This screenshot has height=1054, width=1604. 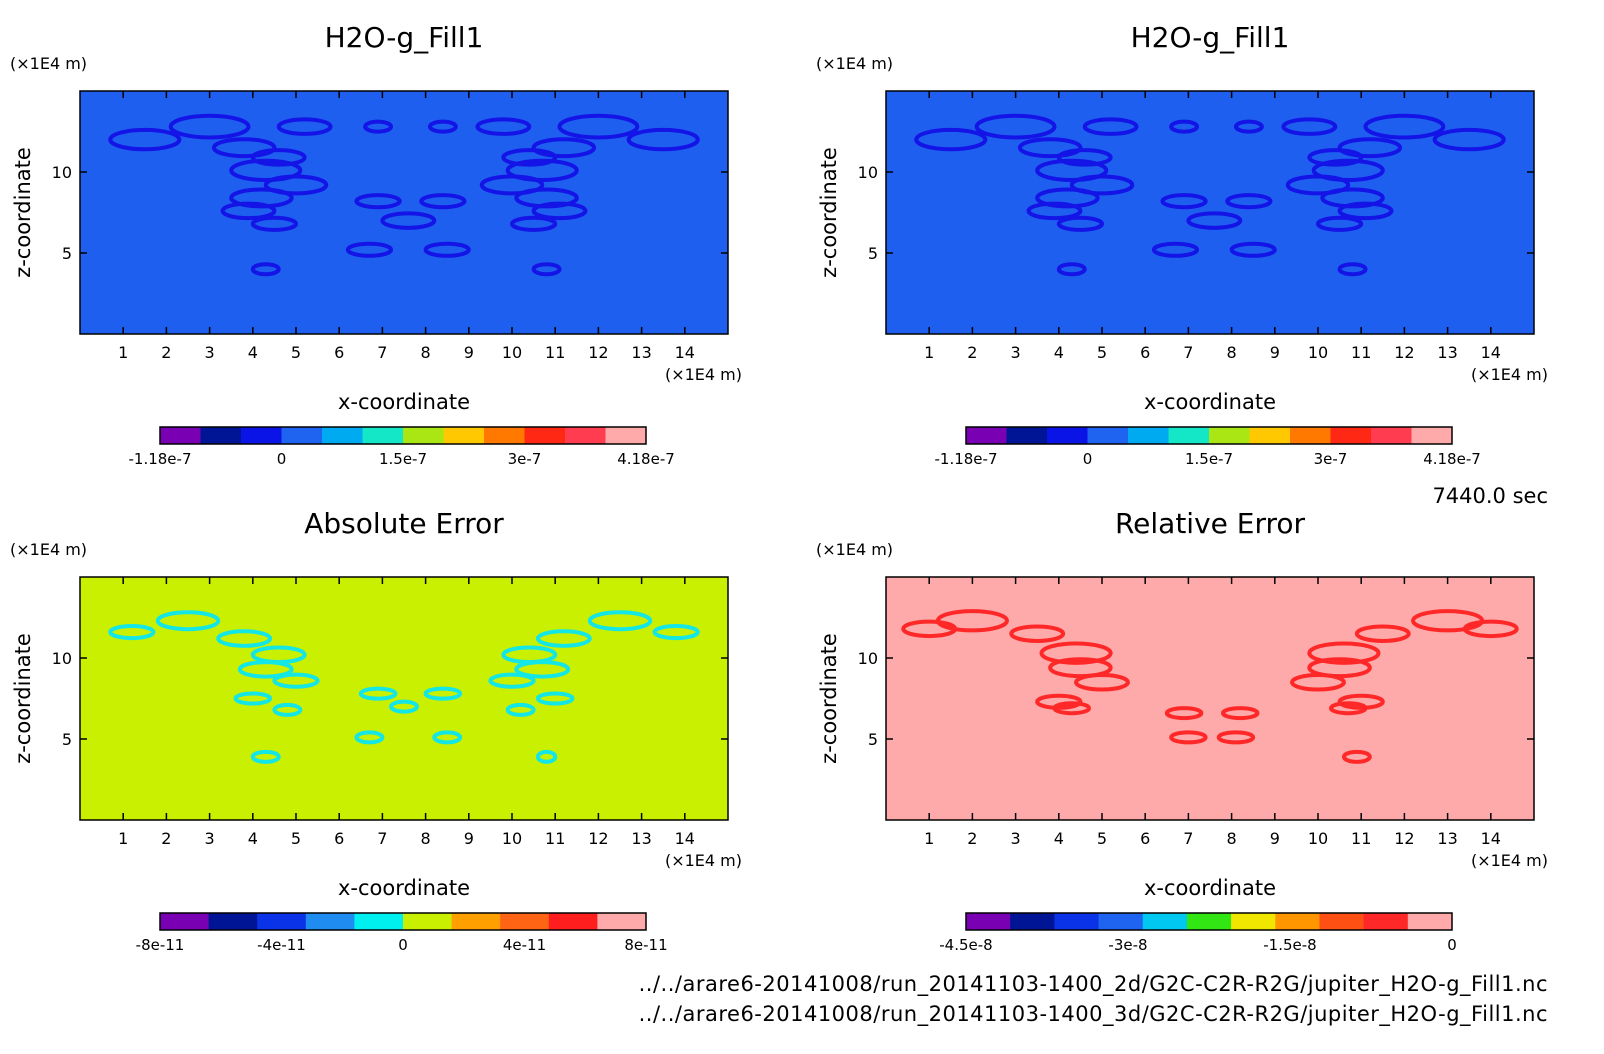 I want to click on panel2-x-unit: (×1E4 m), so click(x=1509, y=374).